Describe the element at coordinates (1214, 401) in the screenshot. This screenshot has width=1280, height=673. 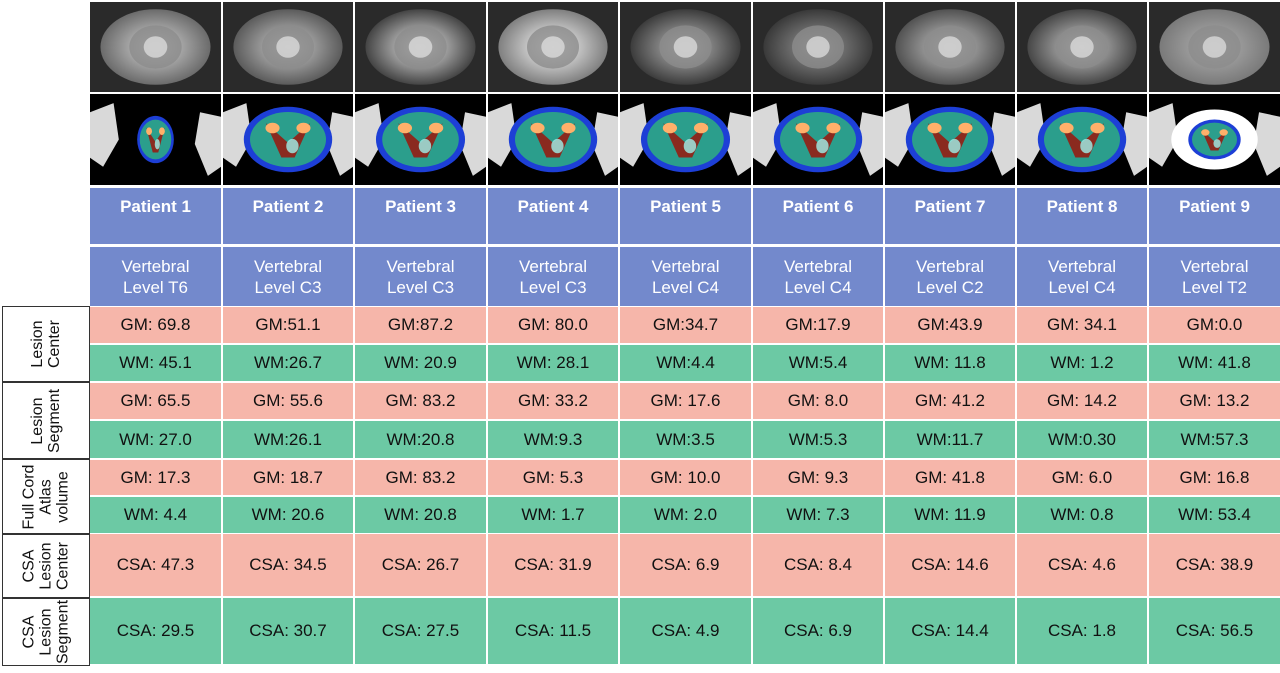
I see `gm-value-cell: GM: 13.2` at that location.